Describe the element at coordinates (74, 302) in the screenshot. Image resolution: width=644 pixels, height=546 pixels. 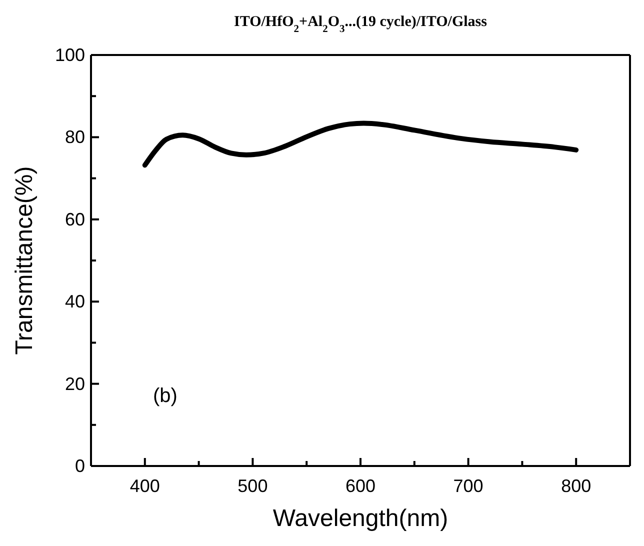
I see `y-tick-label: 40` at that location.